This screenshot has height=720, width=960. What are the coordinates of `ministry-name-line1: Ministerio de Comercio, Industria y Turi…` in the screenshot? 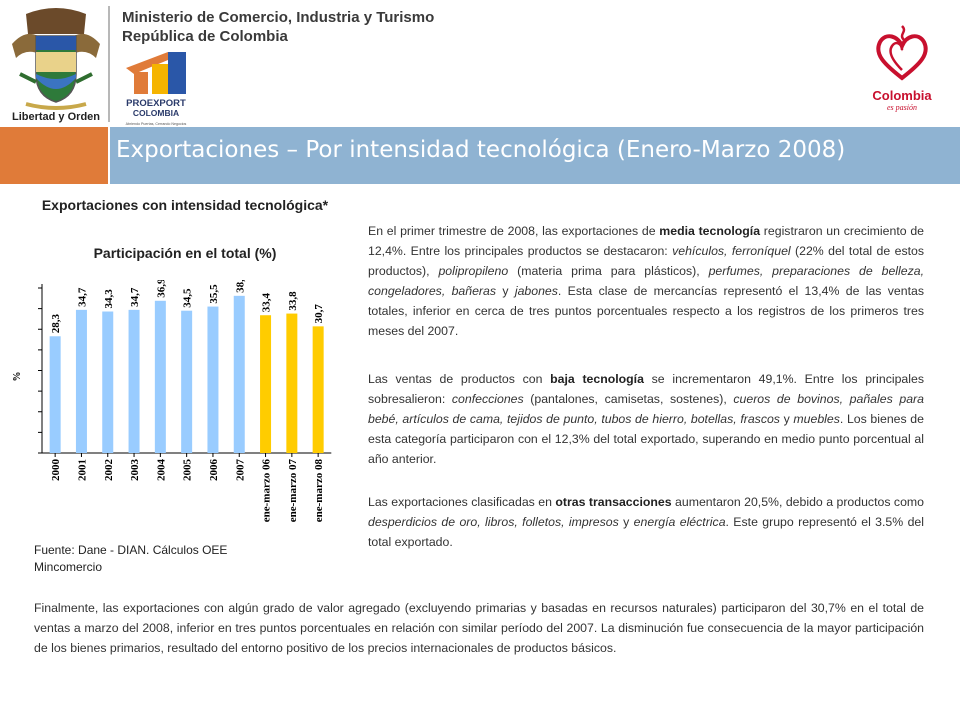 It's located at (278, 17).